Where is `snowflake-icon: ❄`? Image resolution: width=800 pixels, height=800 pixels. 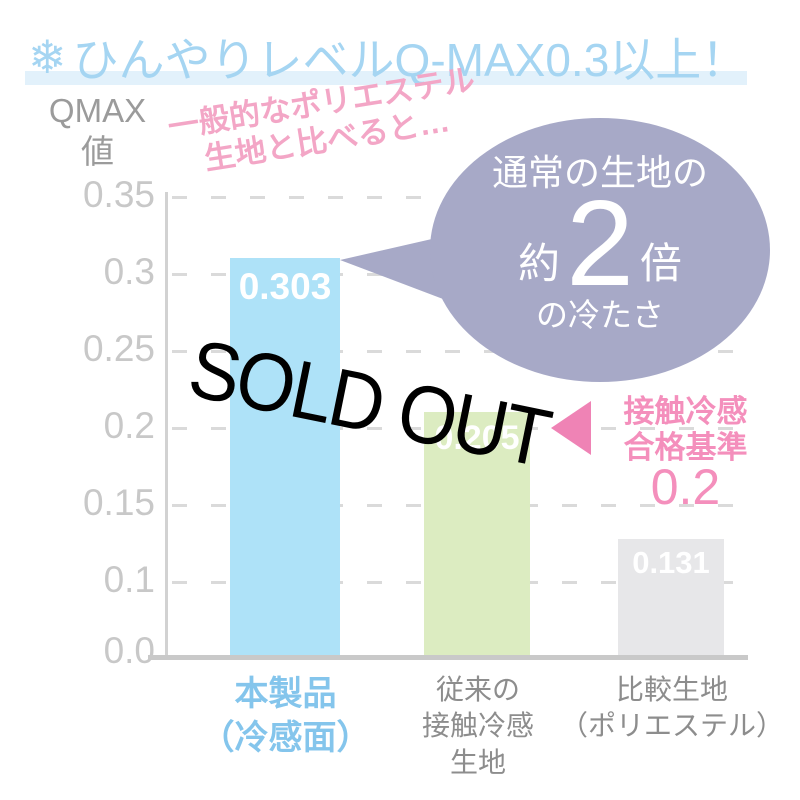
snowflake-icon: ❄ is located at coordinates (47, 57).